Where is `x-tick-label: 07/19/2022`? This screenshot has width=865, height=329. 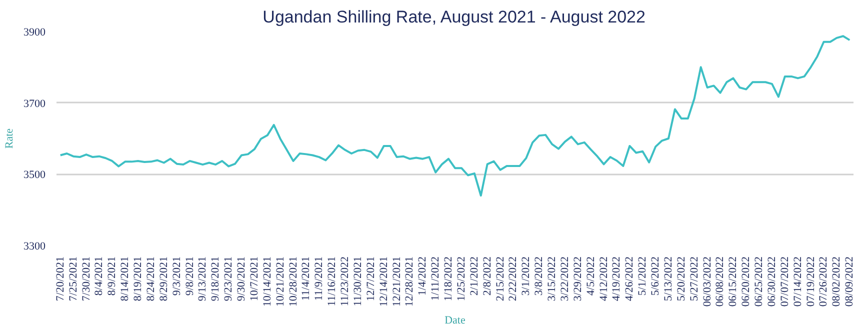
x-tick-label: 07/19/2022 is located at coordinates (810, 281).